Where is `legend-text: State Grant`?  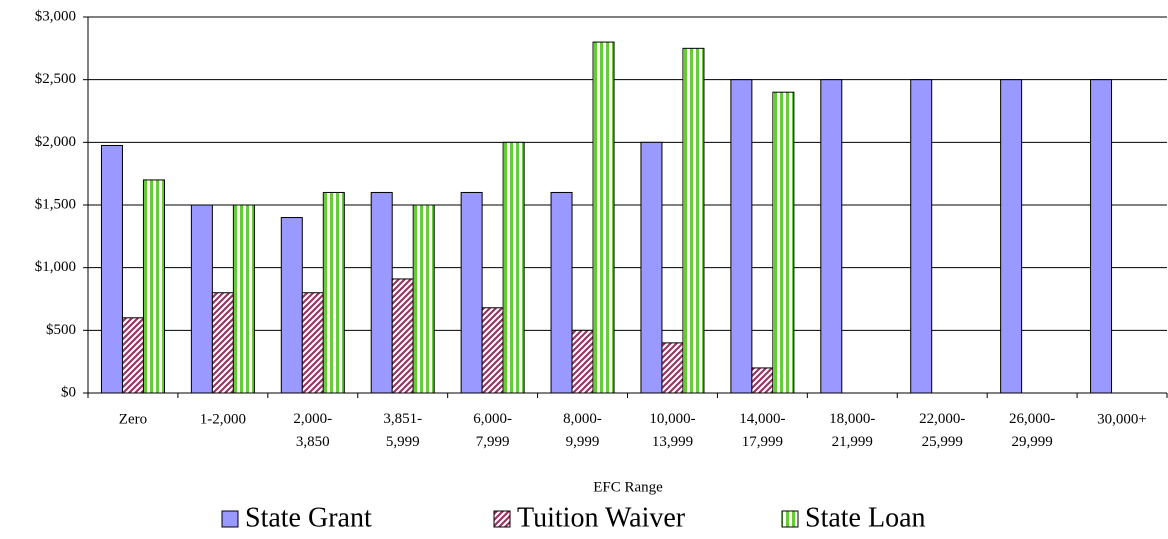 legend-text: State Grant is located at coordinates (308, 517).